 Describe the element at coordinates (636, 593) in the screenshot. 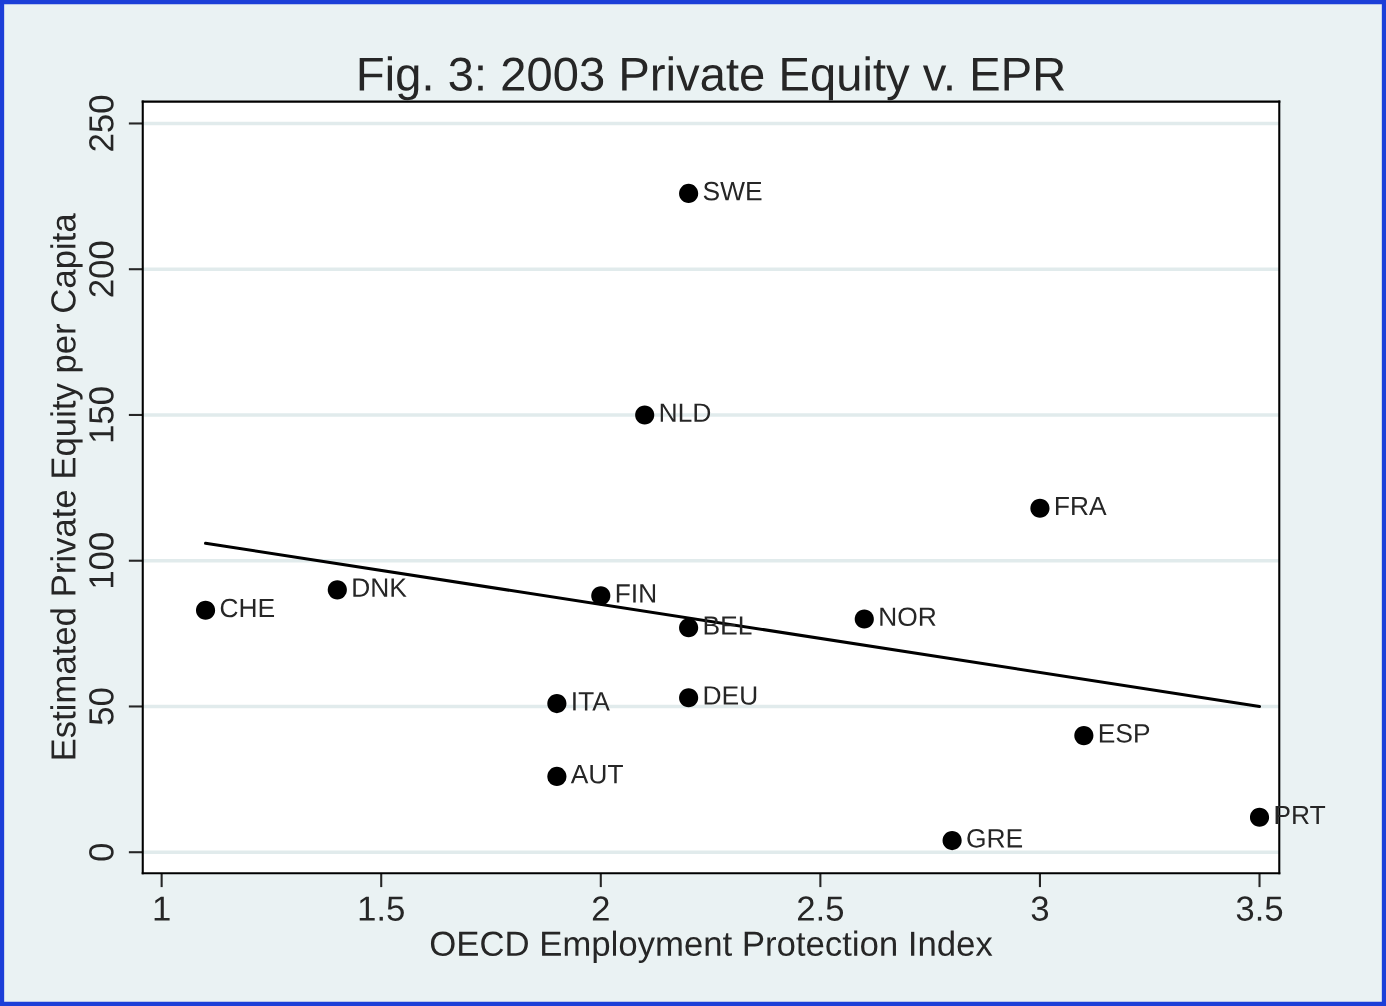

I see `annotation: FIN` at that location.